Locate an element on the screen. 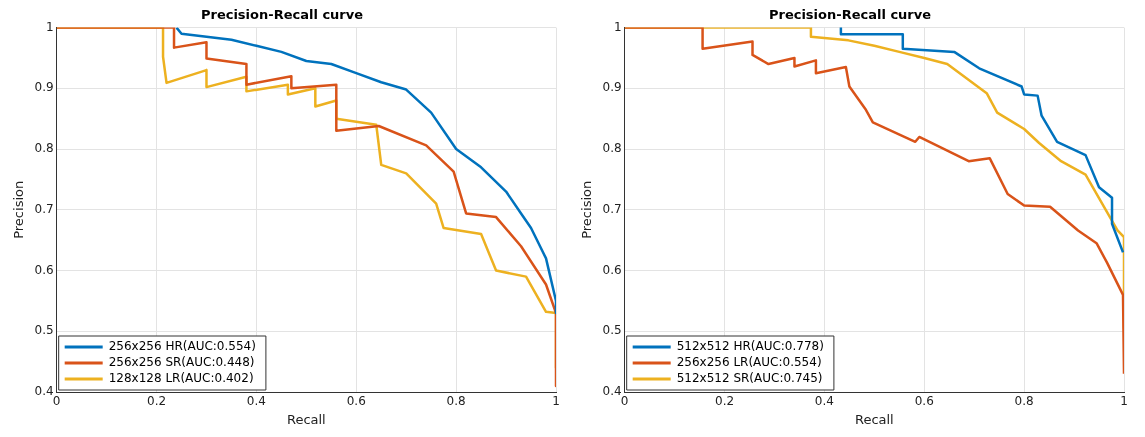 The image size is (1145, 437). legend-label: 256x256 LR(AUC:0.554) is located at coordinates (749, 362).